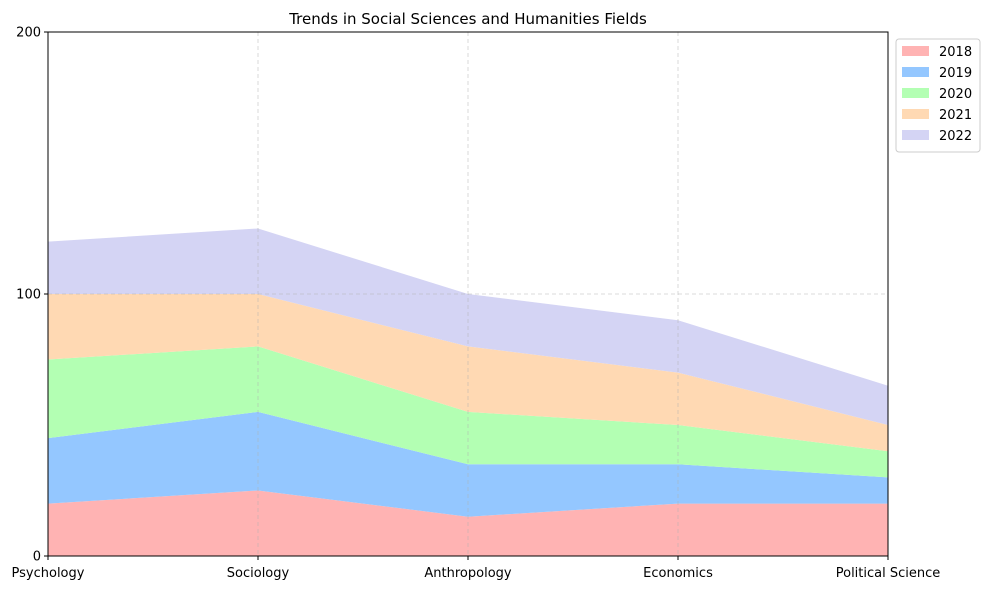 Image resolution: width=989 pixels, height=590 pixels. What do you see at coordinates (955, 115) in the screenshot?
I see `legend-label: 2021` at bounding box center [955, 115].